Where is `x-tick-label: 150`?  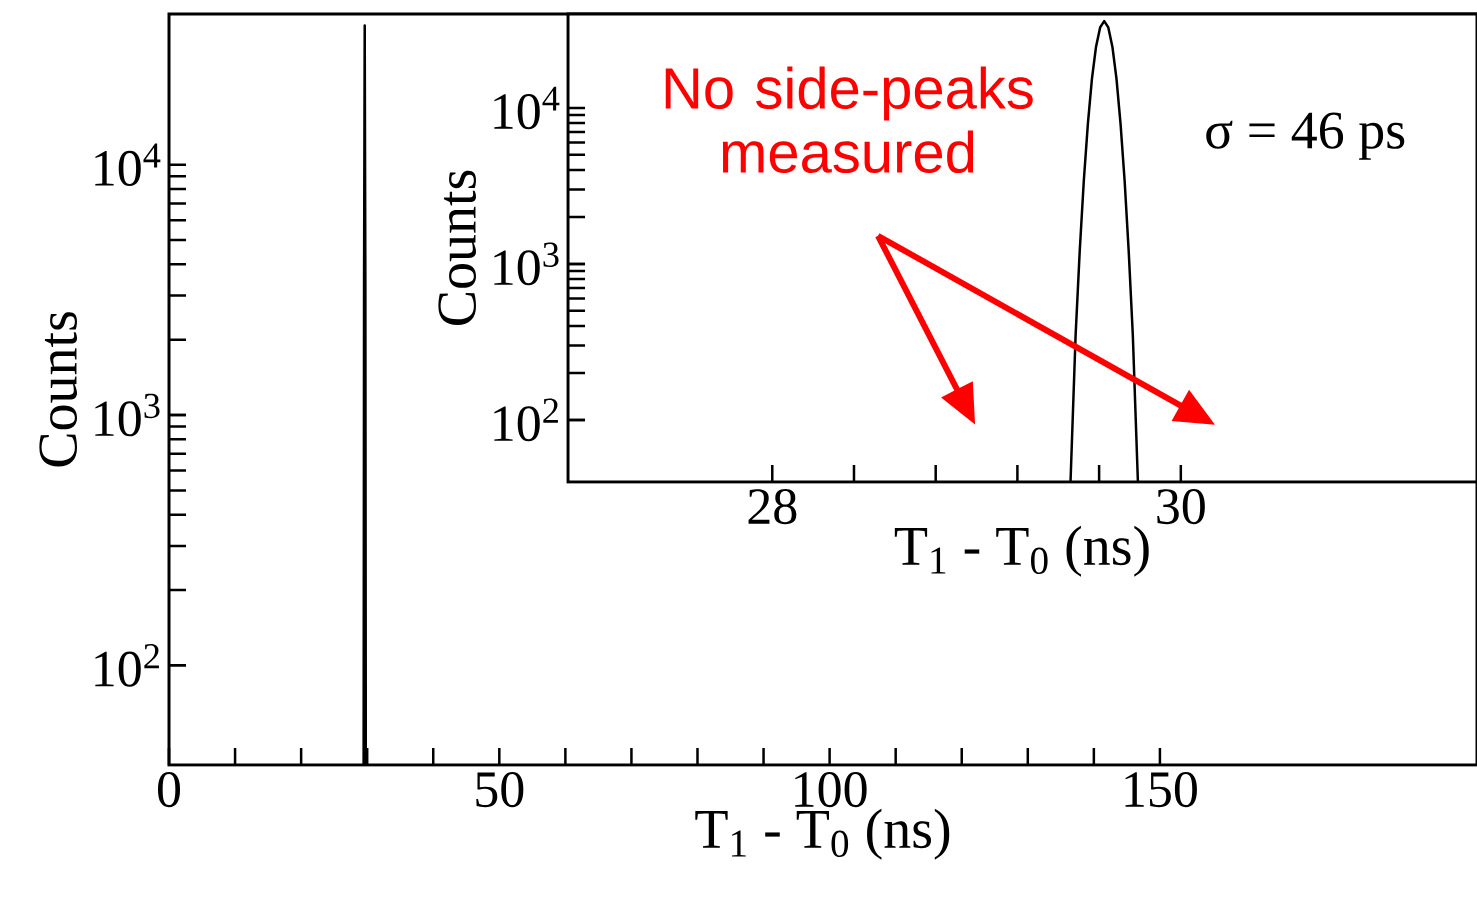
x-tick-label: 150 is located at coordinates (1161, 790).